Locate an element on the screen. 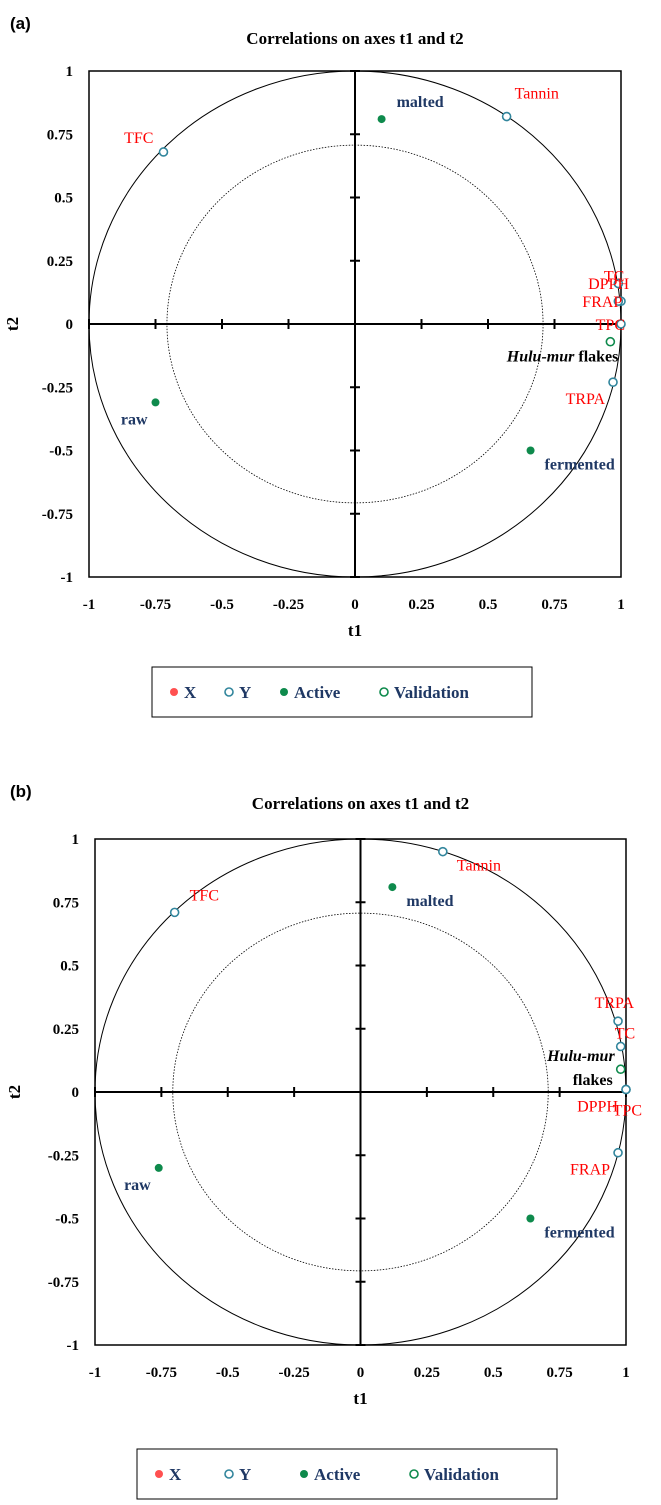 The width and height of the screenshot is (661, 1505). point-label: raw is located at coordinates (137, 1185).